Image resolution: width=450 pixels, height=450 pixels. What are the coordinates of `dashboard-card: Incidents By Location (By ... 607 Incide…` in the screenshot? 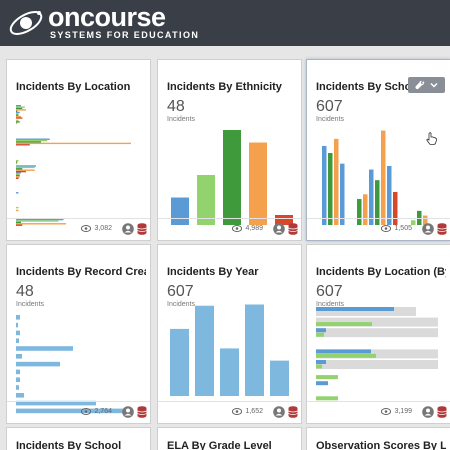 It's located at (378, 334).